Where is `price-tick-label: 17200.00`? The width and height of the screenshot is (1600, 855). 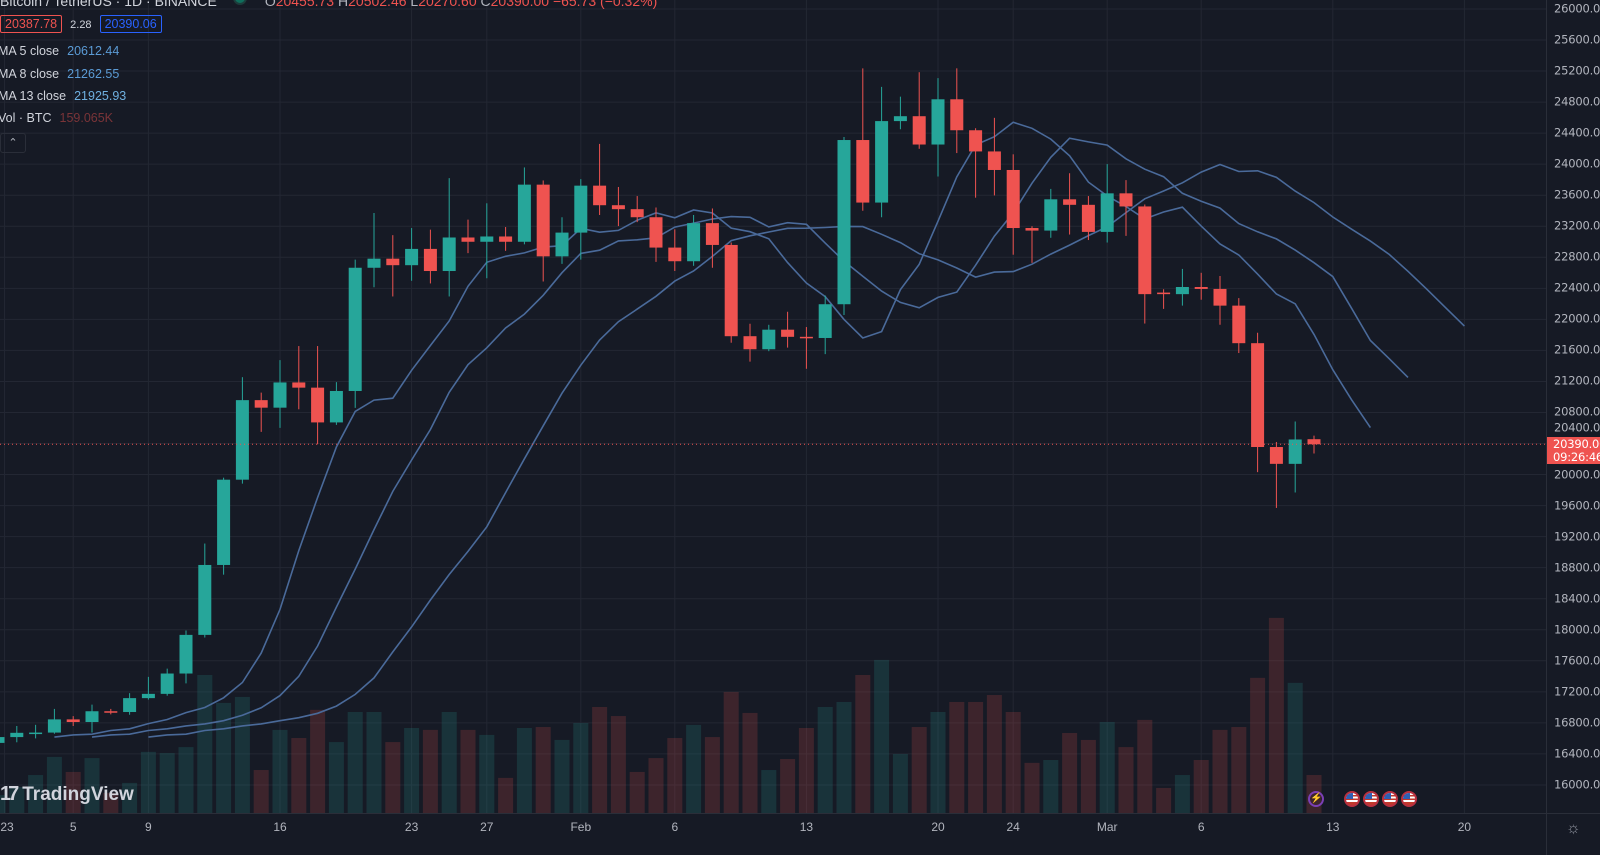 price-tick-label: 17200.00 is located at coordinates (1577, 691).